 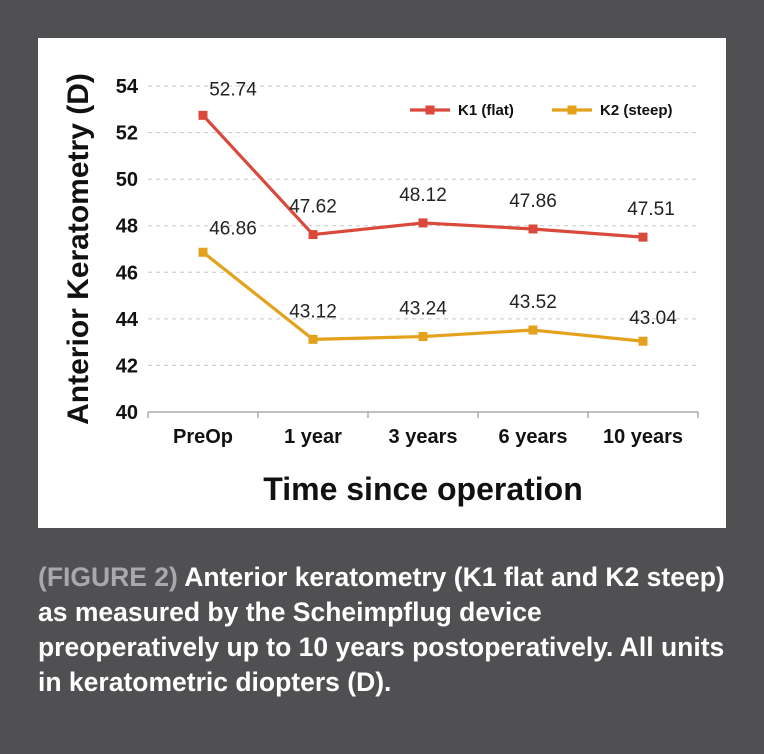 I want to click on data-label: 43.04, so click(x=653, y=318).